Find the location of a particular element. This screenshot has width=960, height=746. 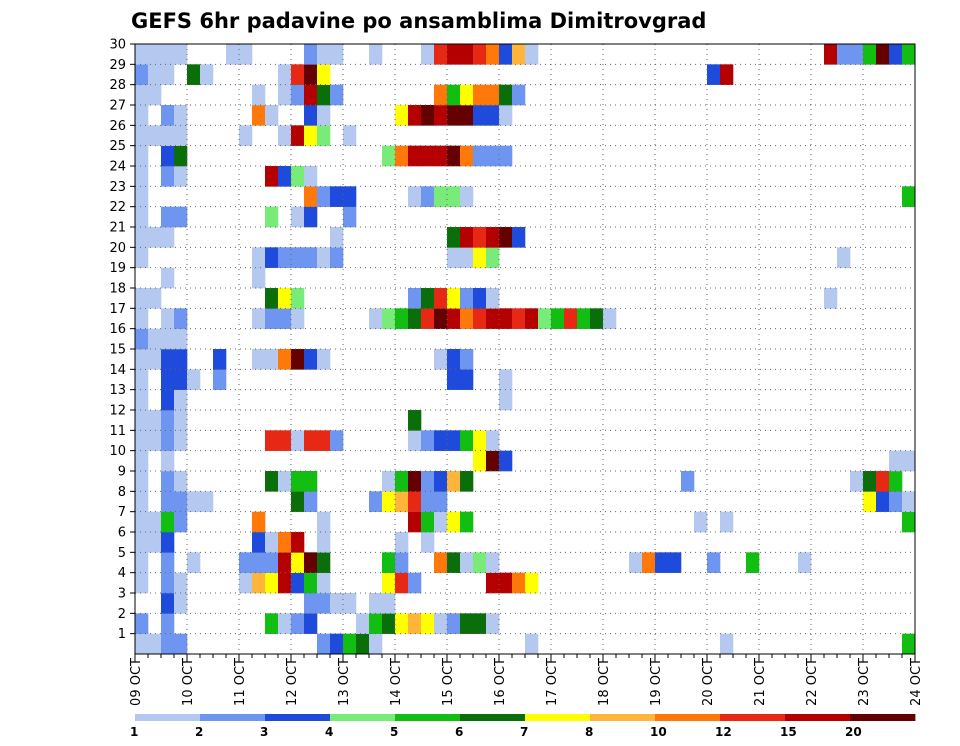

x-tick-label: 14 OCT is located at coordinates (396, 682).